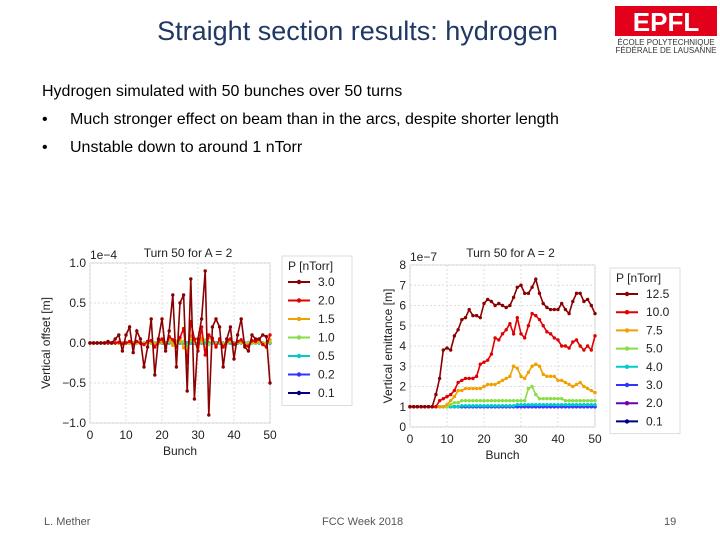 The height and width of the screenshot is (540, 720). What do you see at coordinates (180, 451) in the screenshot?
I see `x-axis-label: Bunch` at bounding box center [180, 451].